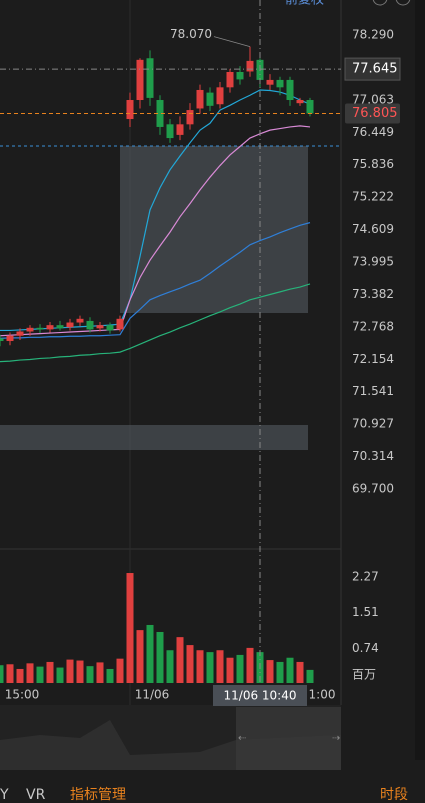  Describe the element at coordinates (373, 197) in the screenshot. I see `y-tick-label: 75.222` at that location.